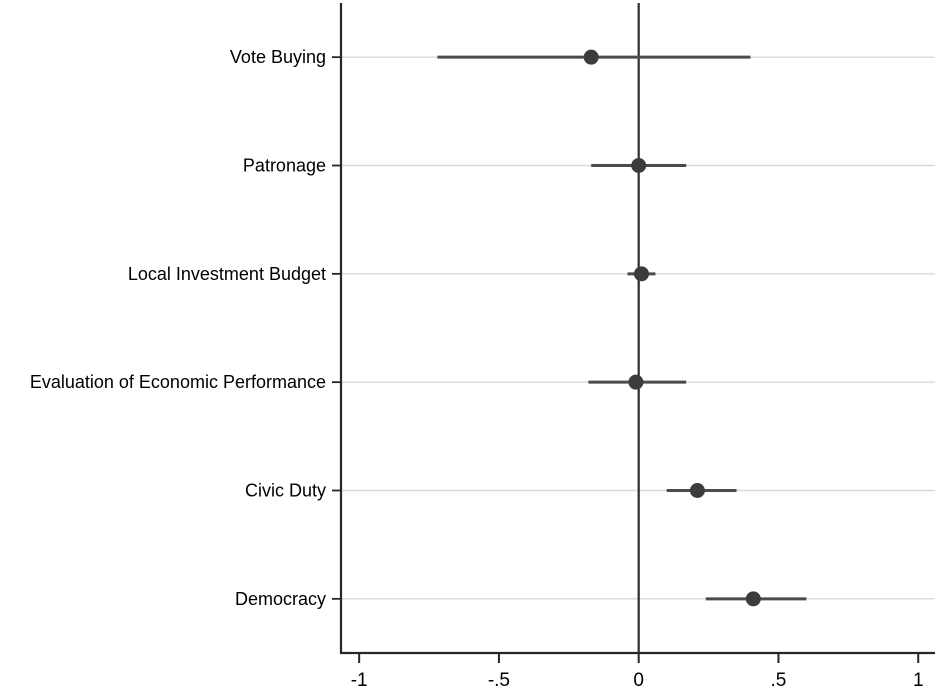  Describe the element at coordinates (285, 491) in the screenshot. I see `category-label: Civic Duty` at that location.